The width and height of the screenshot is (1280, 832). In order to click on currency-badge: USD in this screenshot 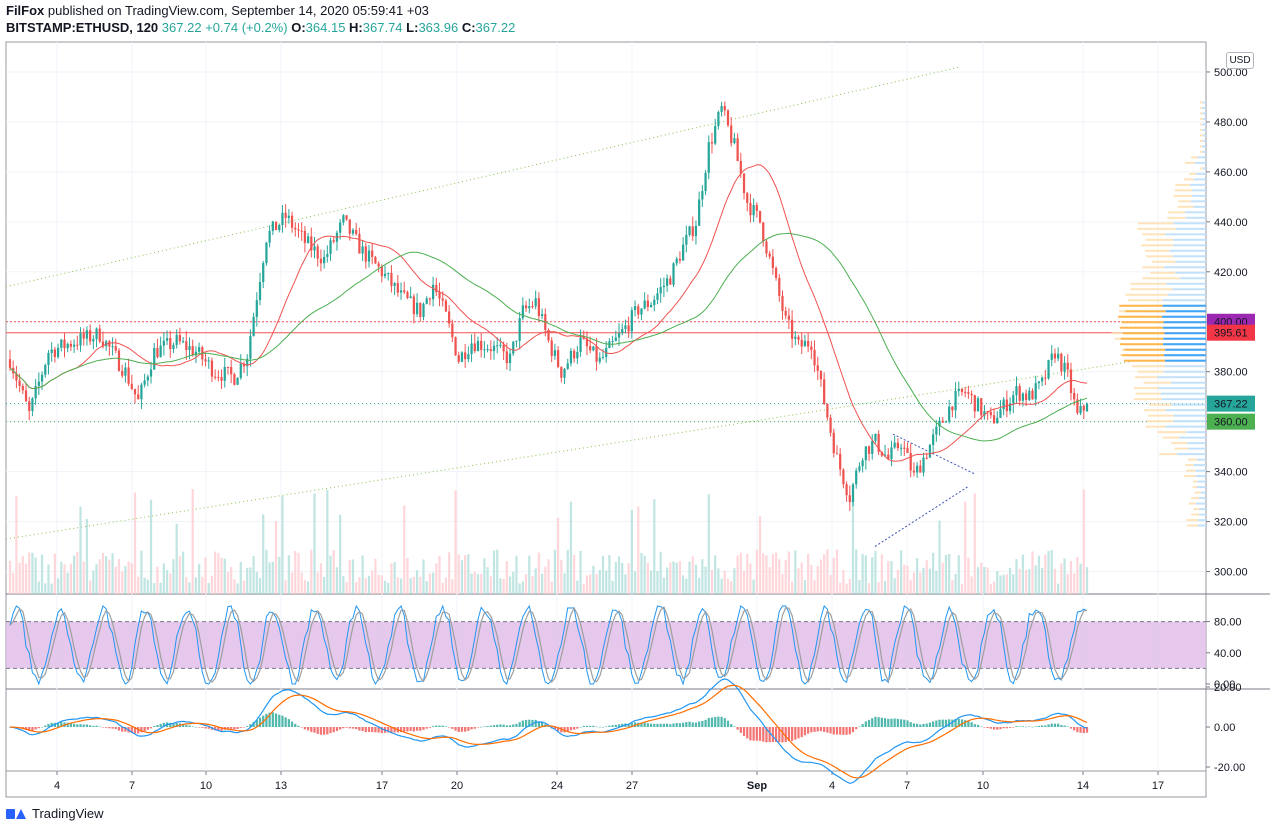, I will do `click(1240, 60)`.